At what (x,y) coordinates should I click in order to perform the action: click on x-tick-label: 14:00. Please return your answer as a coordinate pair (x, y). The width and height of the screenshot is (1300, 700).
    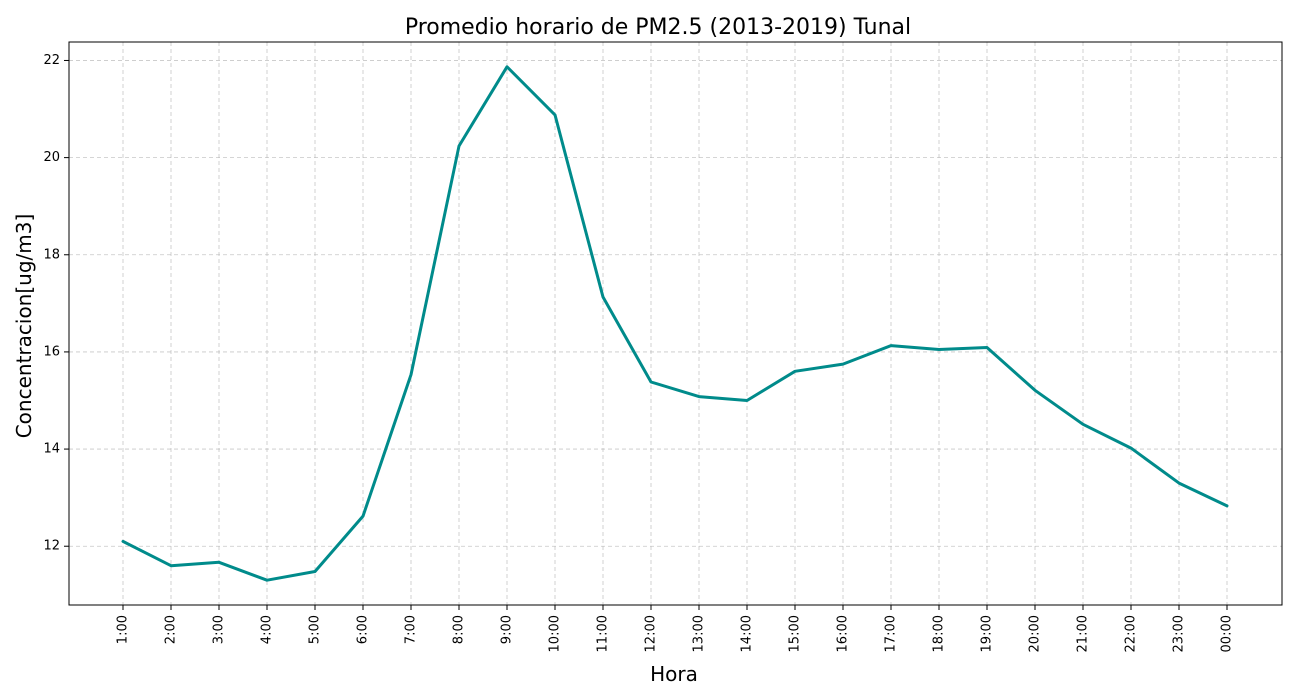
    Looking at the image, I should click on (747, 633).